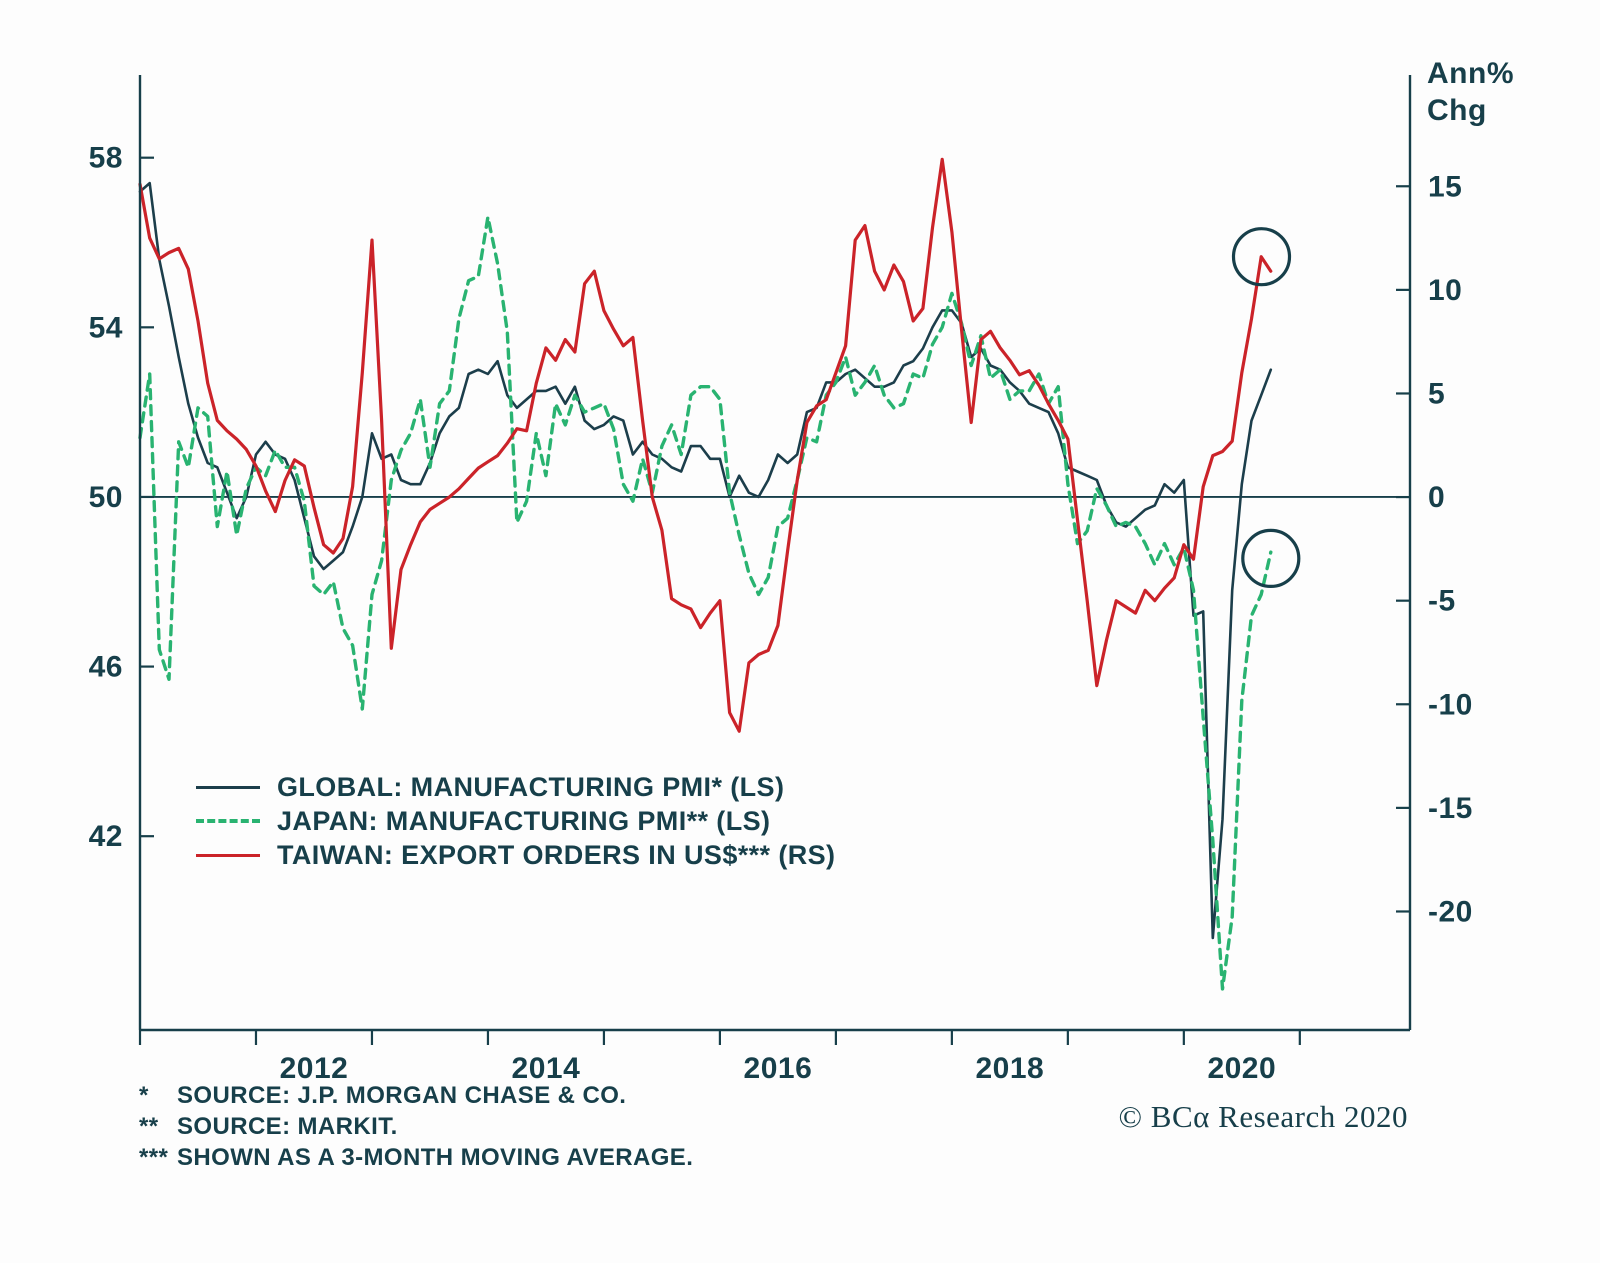 Image resolution: width=1600 pixels, height=1263 pixels. What do you see at coordinates (556, 854) in the screenshot?
I see `legend-label-taiwan: TAIWAN: EXPORT ORDERS IN US$*** (RS)` at bounding box center [556, 854].